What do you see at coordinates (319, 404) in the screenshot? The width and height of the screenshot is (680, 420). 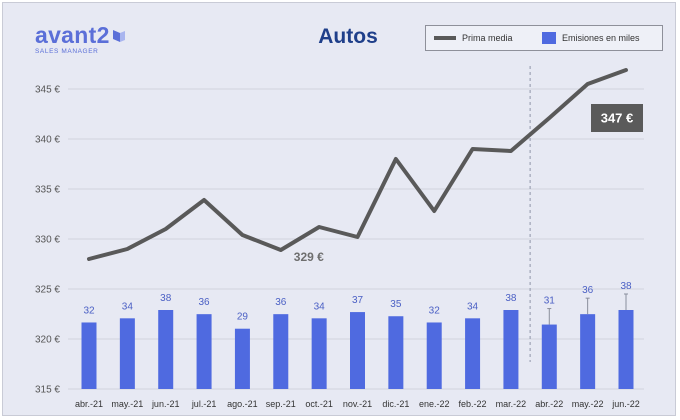 I see `x-tick-label: oct.-21` at bounding box center [319, 404].